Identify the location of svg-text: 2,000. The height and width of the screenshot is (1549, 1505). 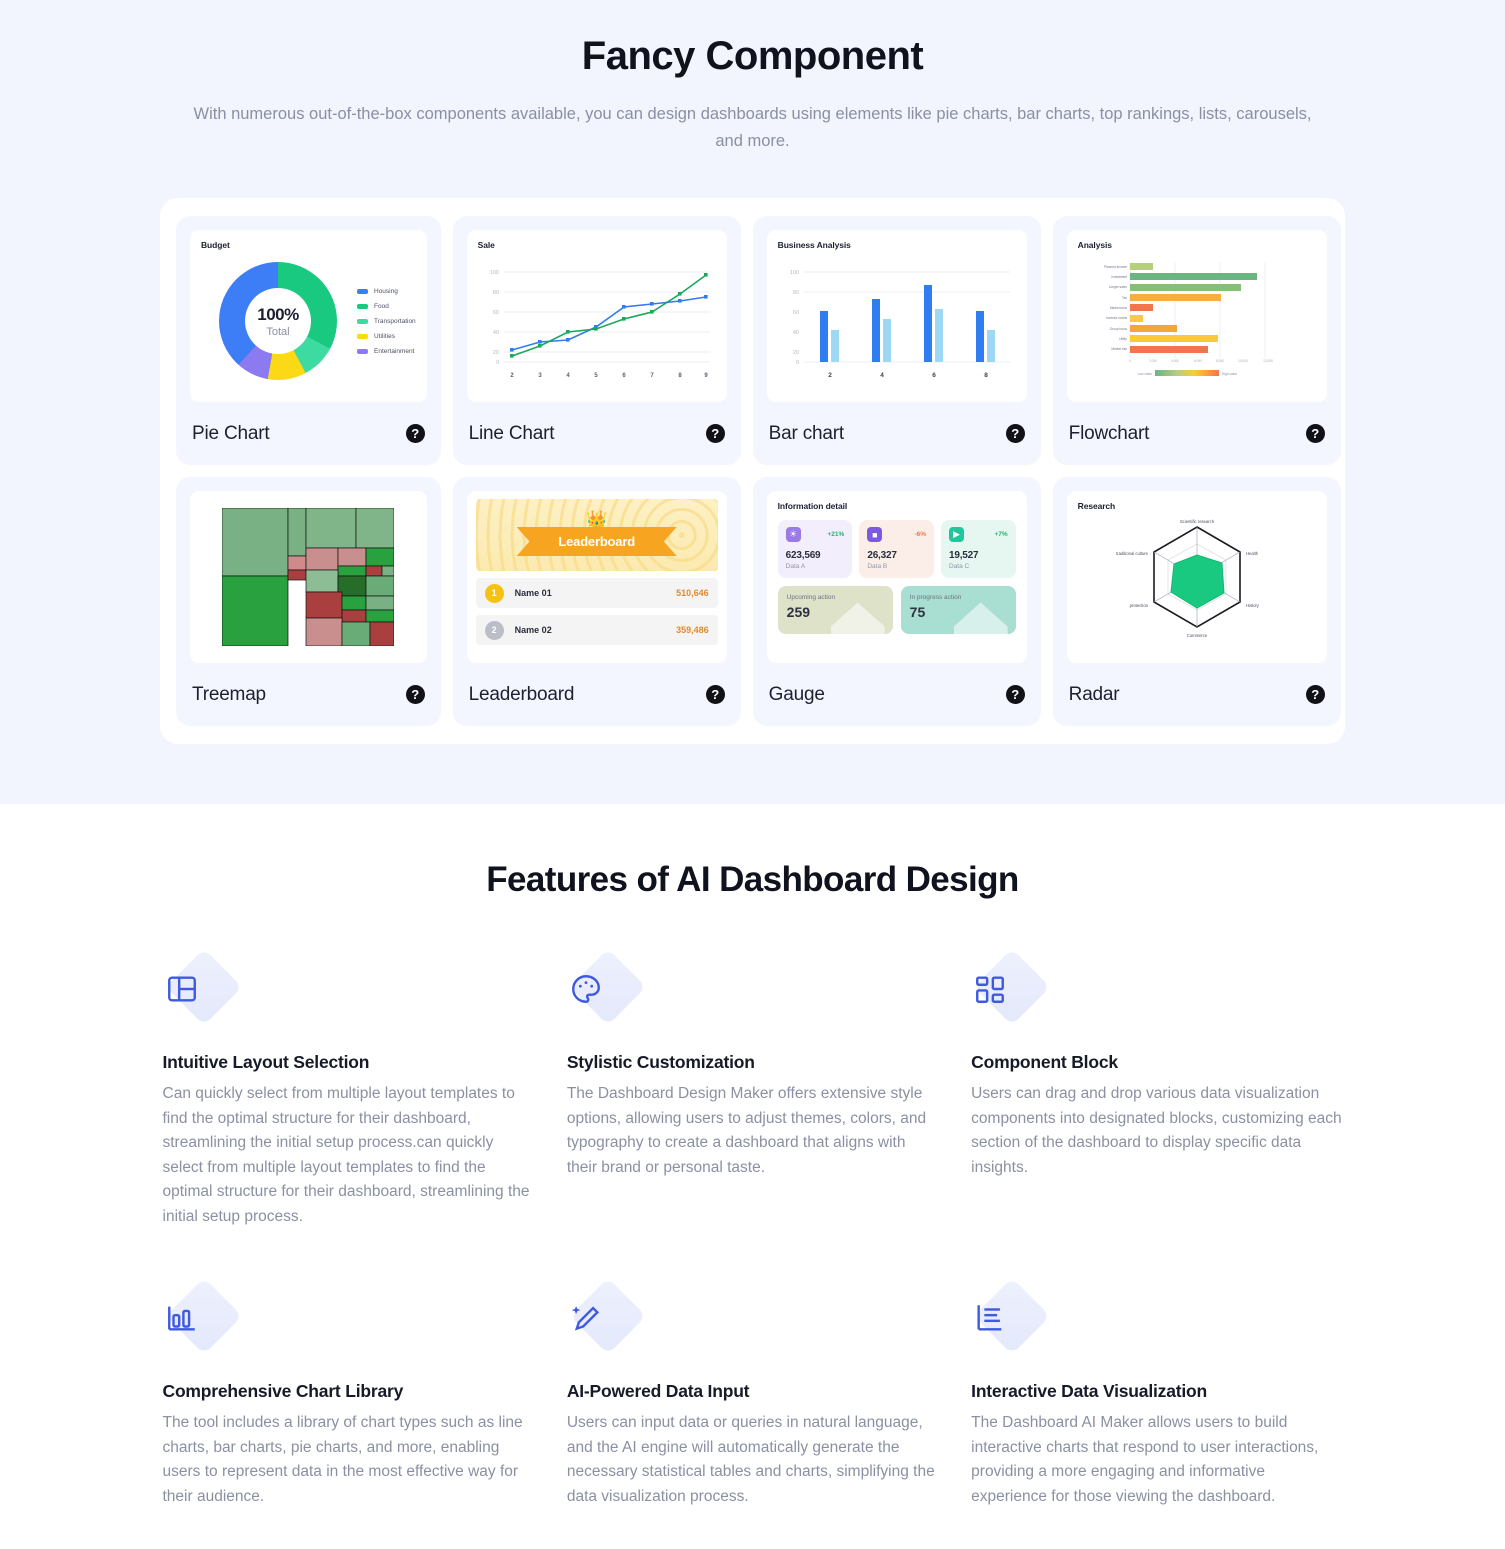
(1153, 361).